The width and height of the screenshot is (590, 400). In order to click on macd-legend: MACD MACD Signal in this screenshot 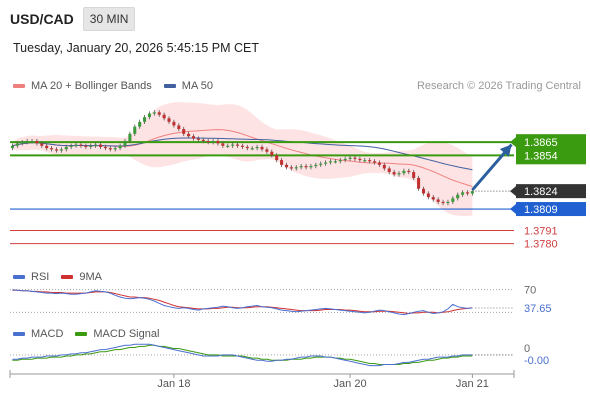, I will do `click(92, 334)`.